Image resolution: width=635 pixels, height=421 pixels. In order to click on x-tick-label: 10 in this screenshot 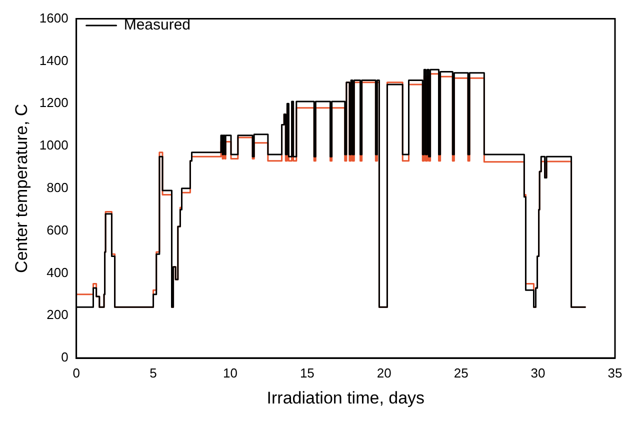, I will do `click(230, 372)`.